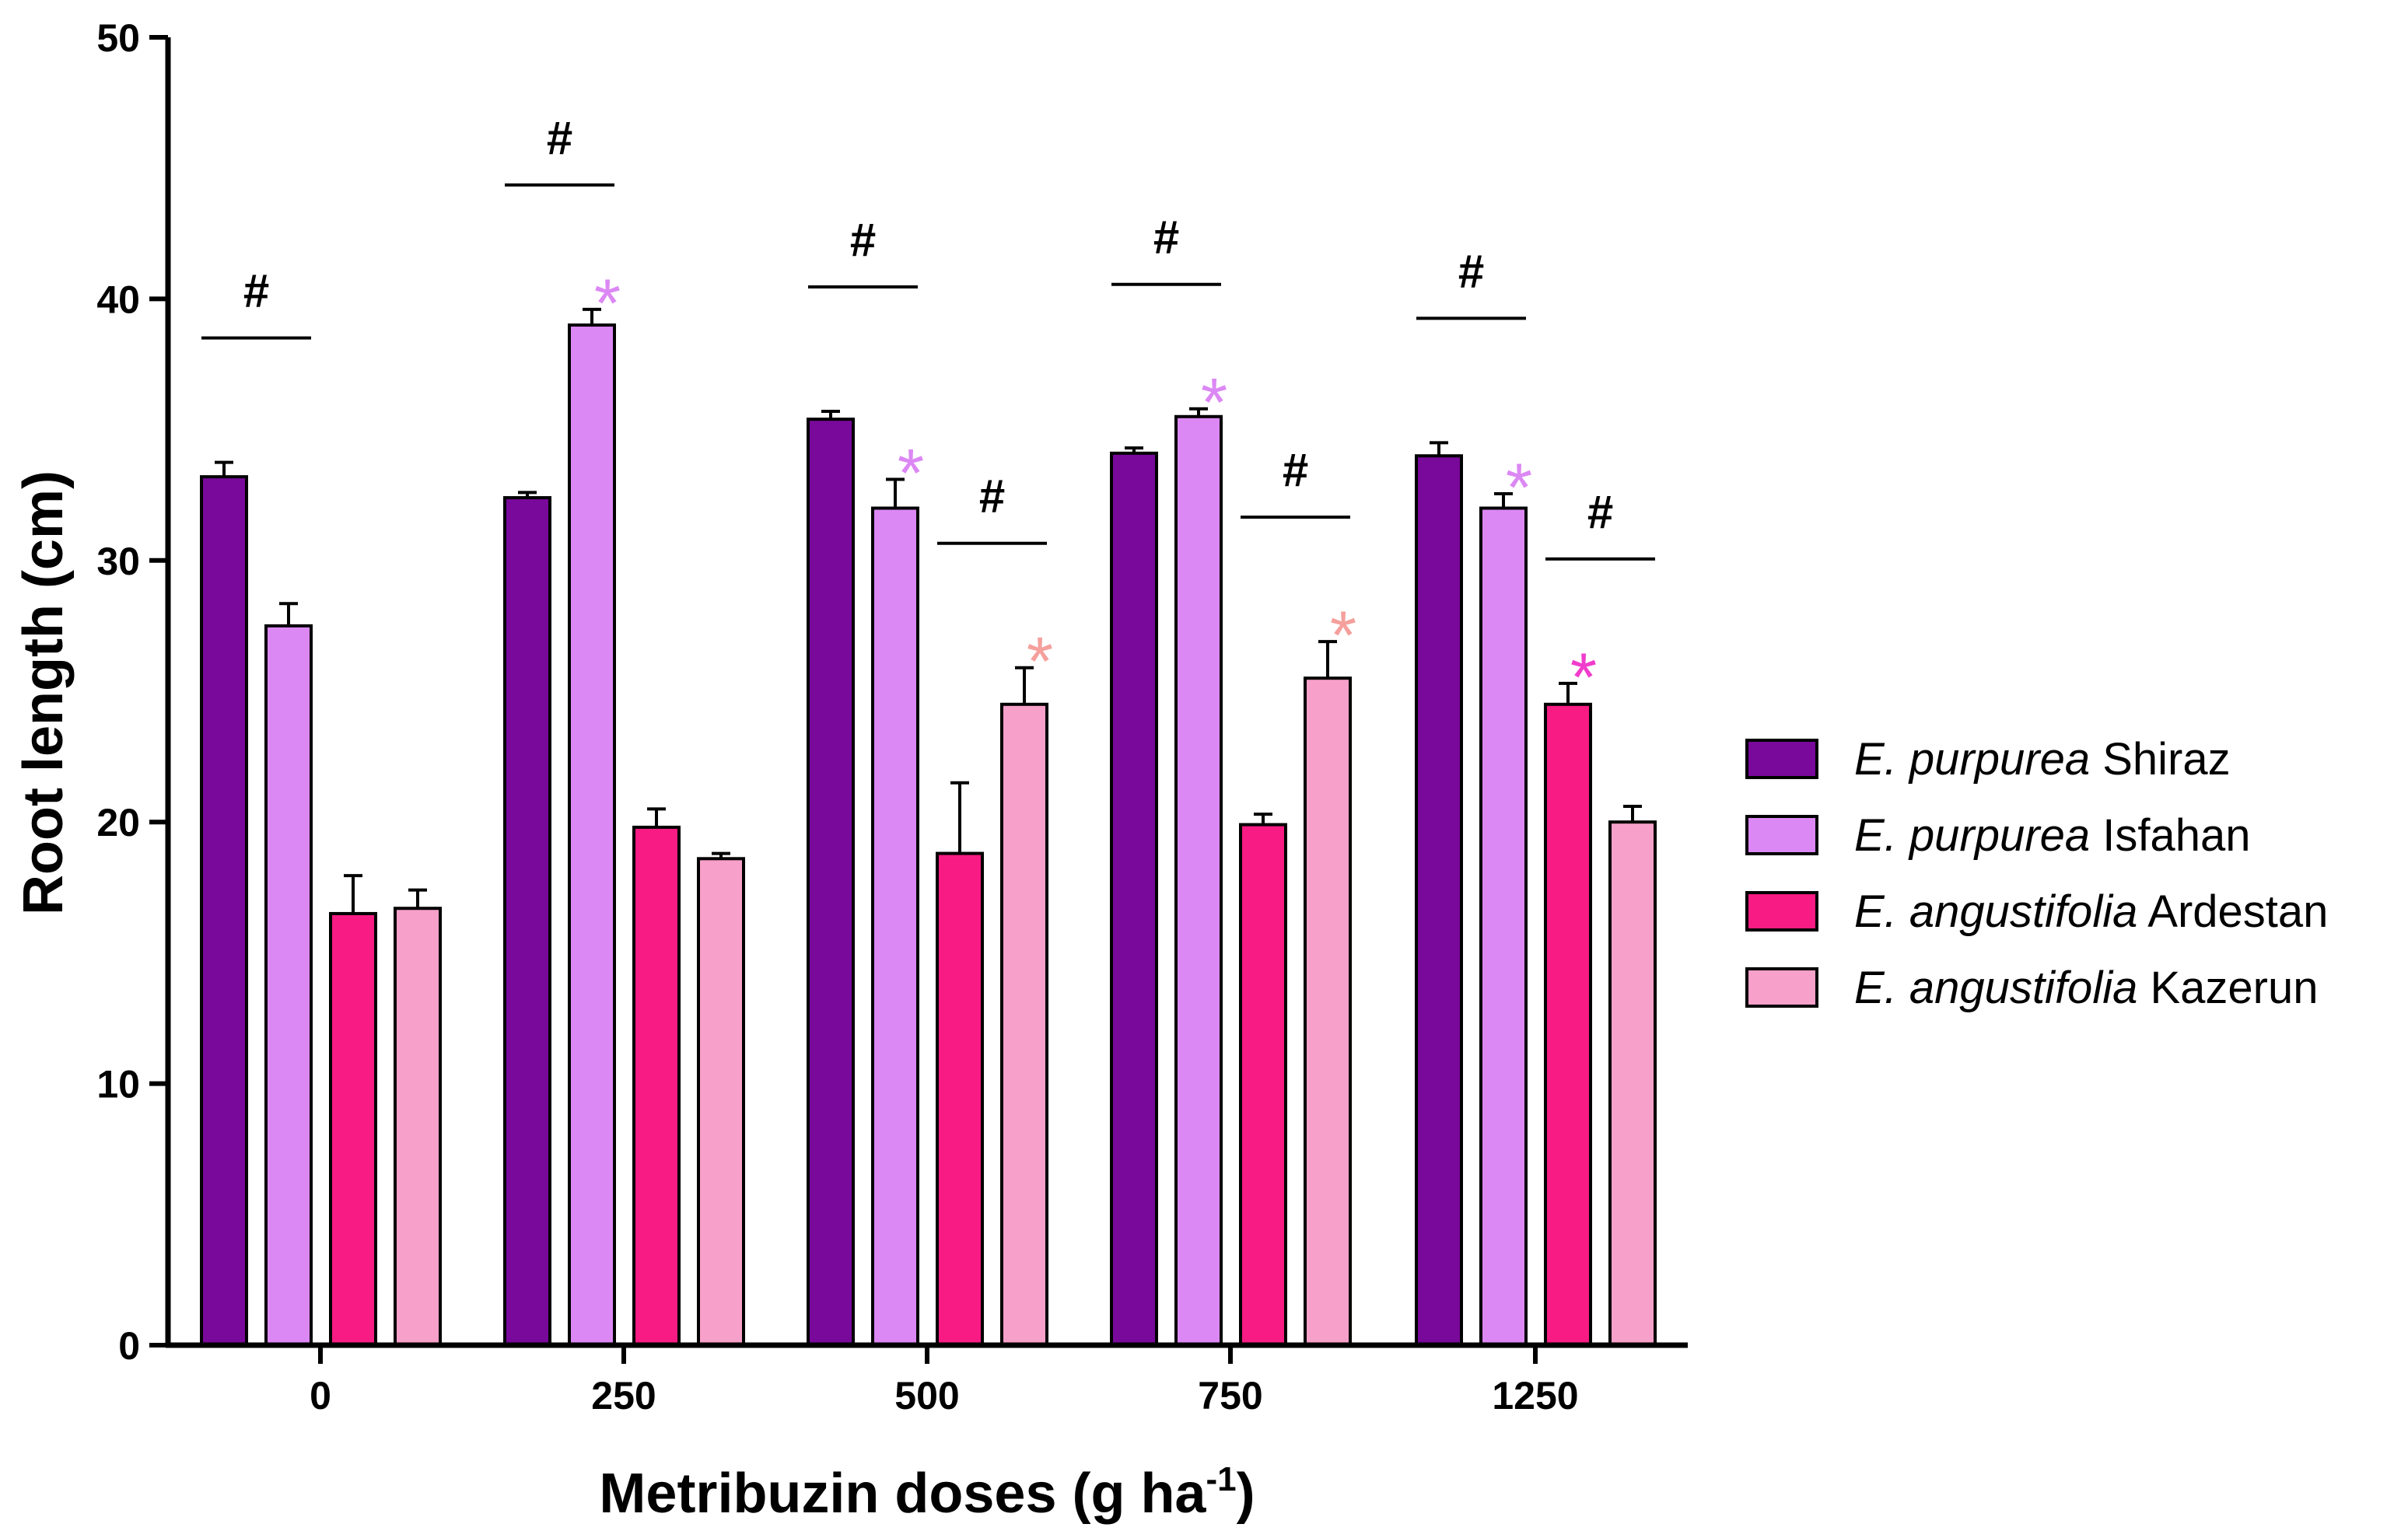 Image resolution: width=2408 pixels, height=1538 pixels. I want to click on legend-label: E. angustifolia Kazerun, so click(2086, 988).